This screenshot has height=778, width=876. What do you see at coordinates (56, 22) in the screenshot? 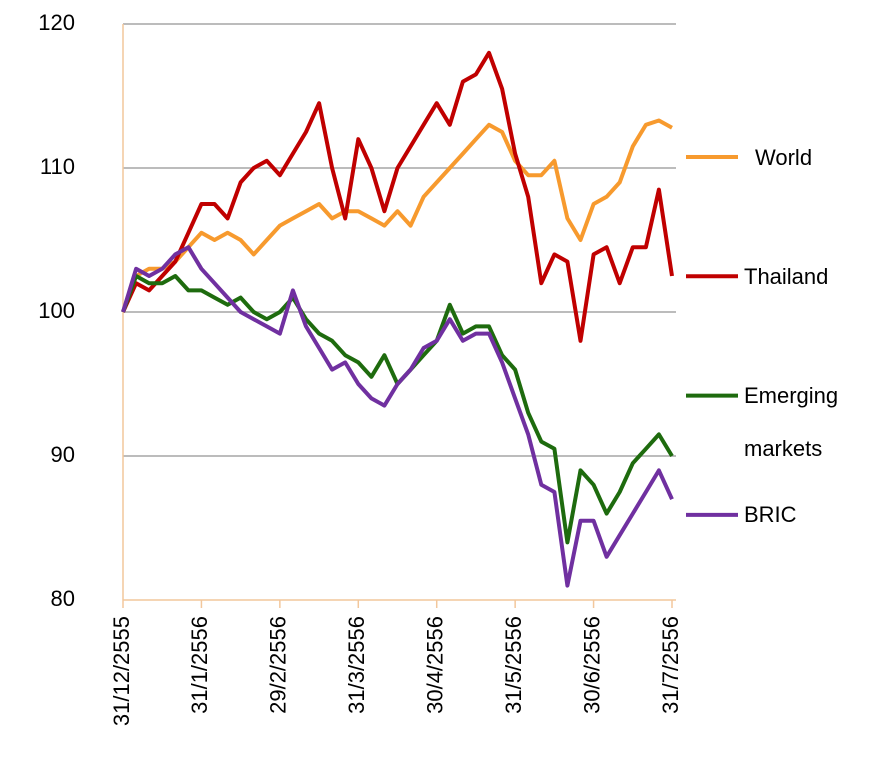
I see `y-tick-label: 120` at bounding box center [56, 22].